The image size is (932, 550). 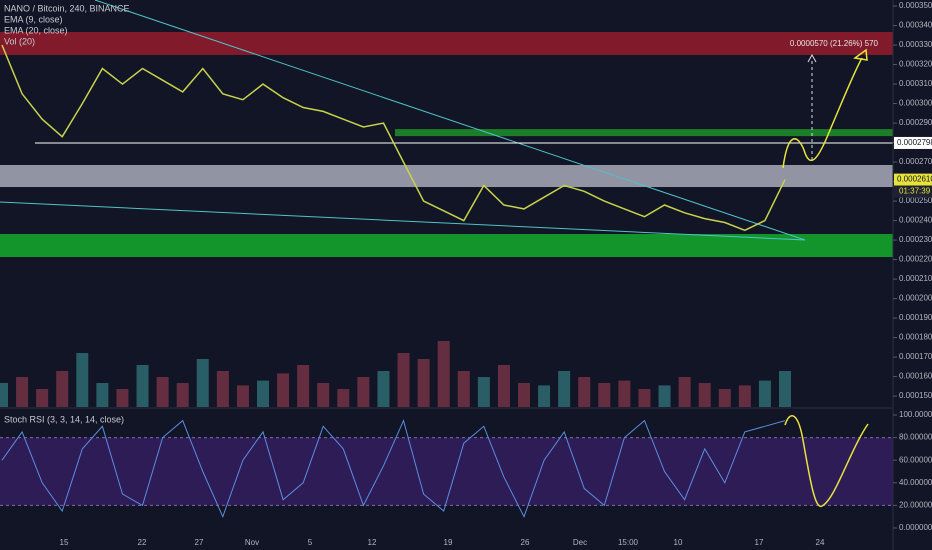 What do you see at coordinates (759, 542) in the screenshot?
I see `x-tick-label: 17` at bounding box center [759, 542].